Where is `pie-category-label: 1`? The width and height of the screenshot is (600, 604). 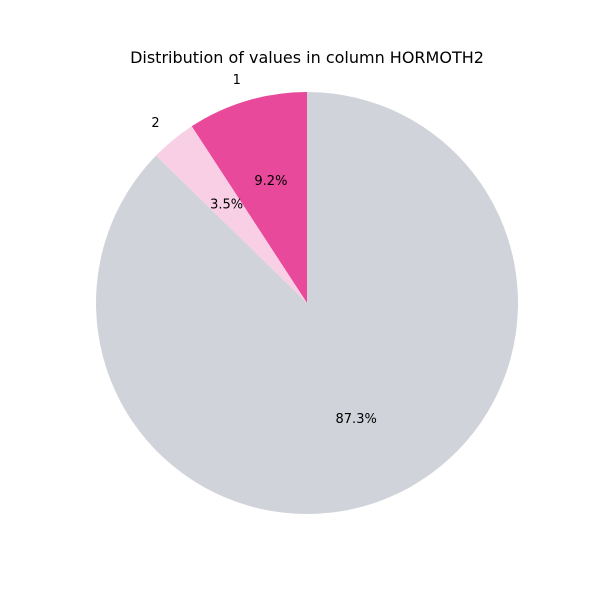
pie-category-label: 1 is located at coordinates (237, 80).